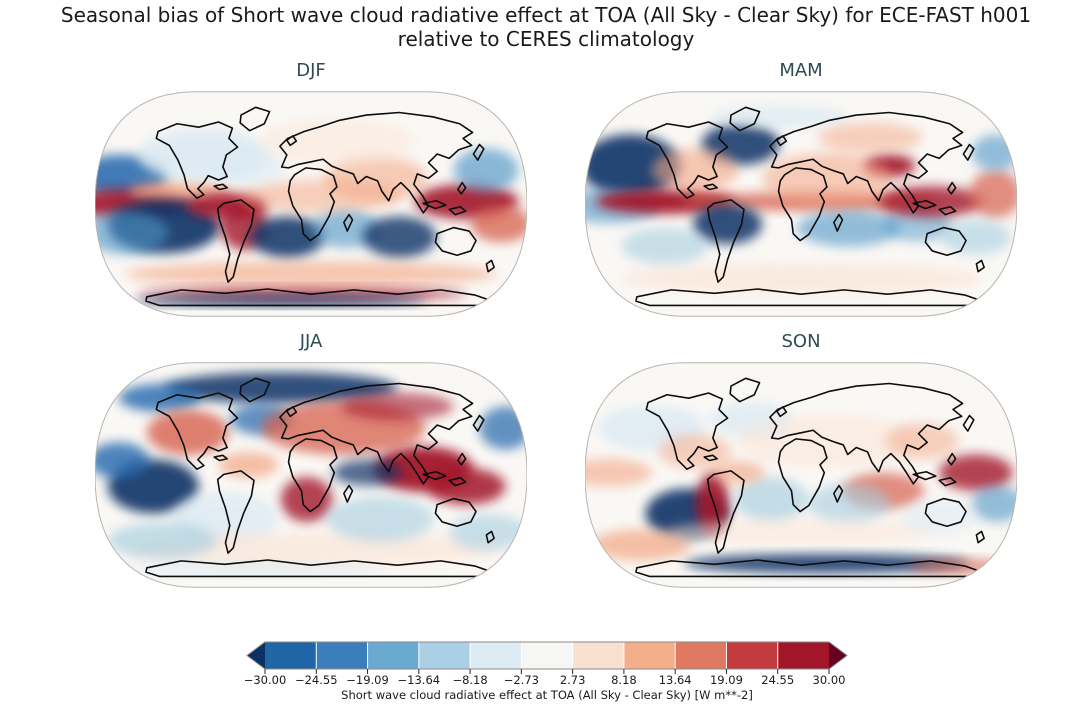  Describe the element at coordinates (311, 70) in the screenshot. I see `panel-title-djf: DJF` at that location.